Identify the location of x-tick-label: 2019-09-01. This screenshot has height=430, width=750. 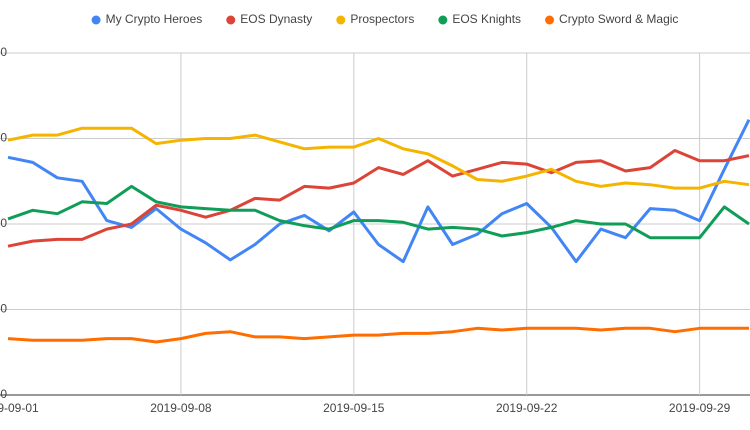
(19, 408).